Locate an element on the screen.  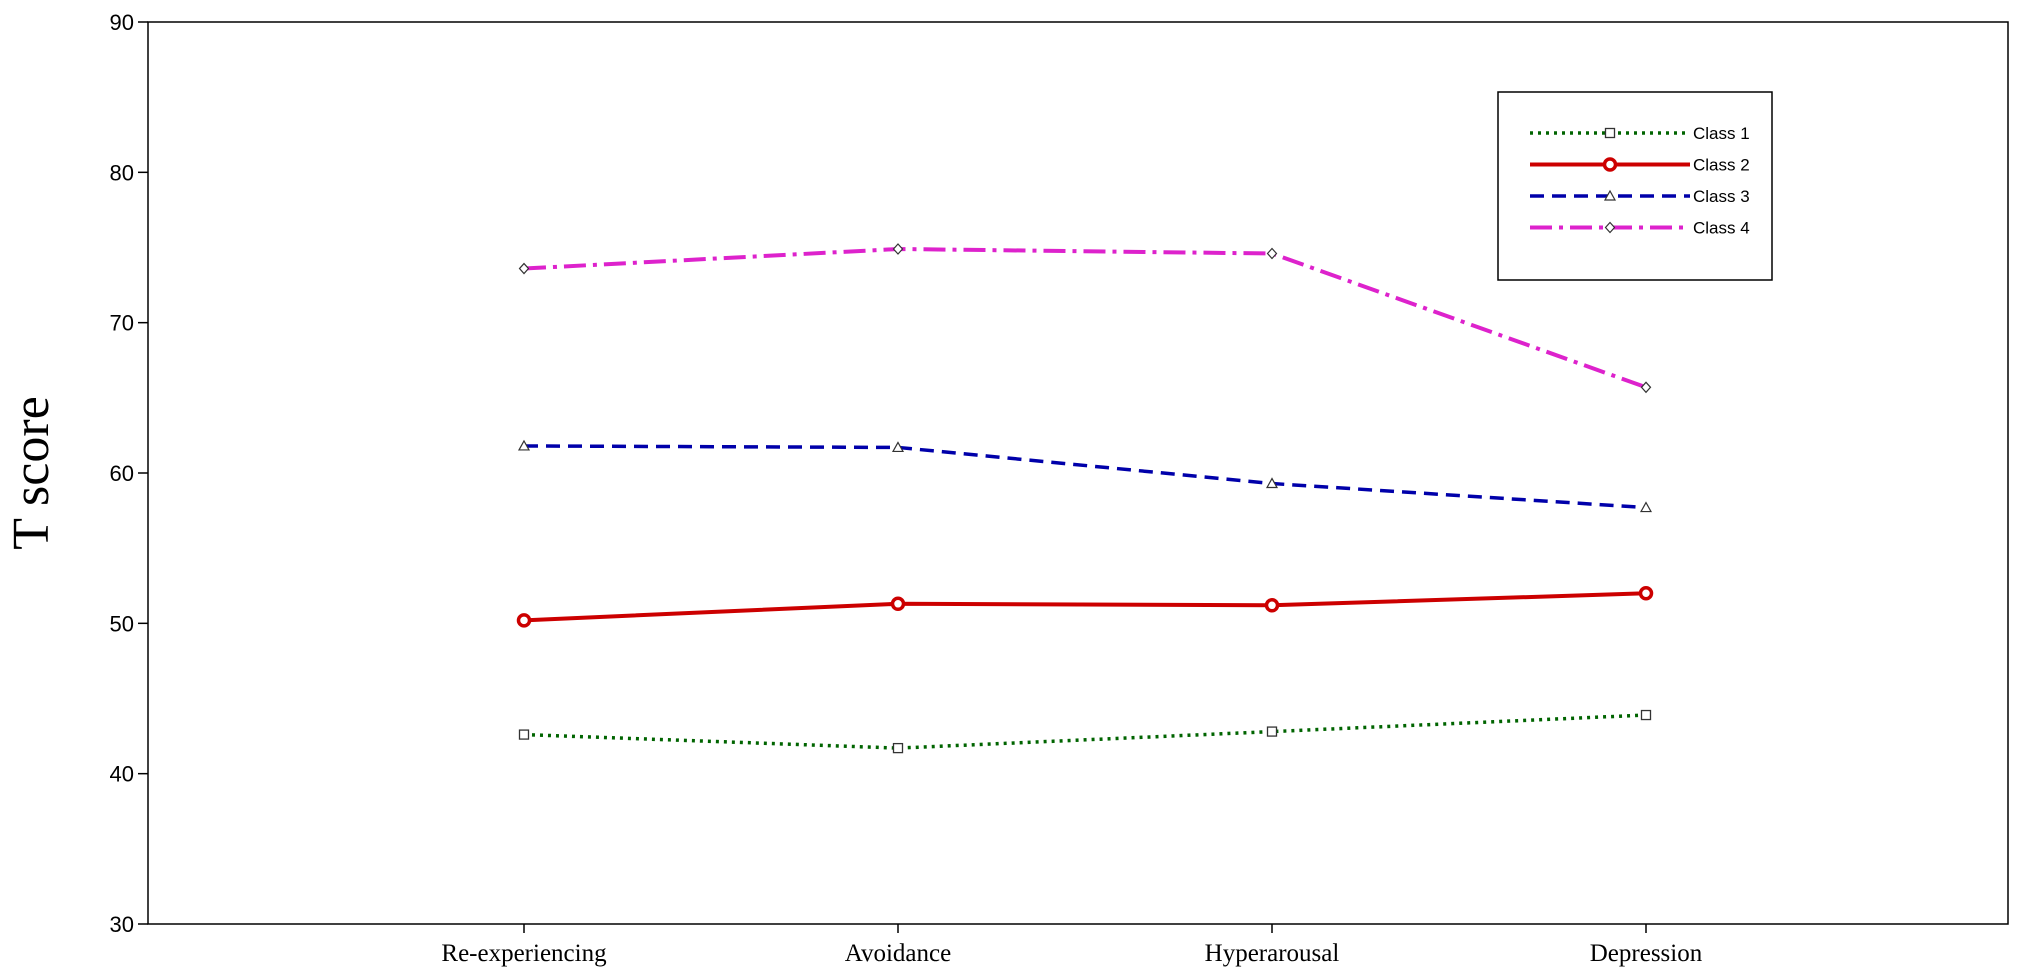
legend-box is located at coordinates (1635, 186).